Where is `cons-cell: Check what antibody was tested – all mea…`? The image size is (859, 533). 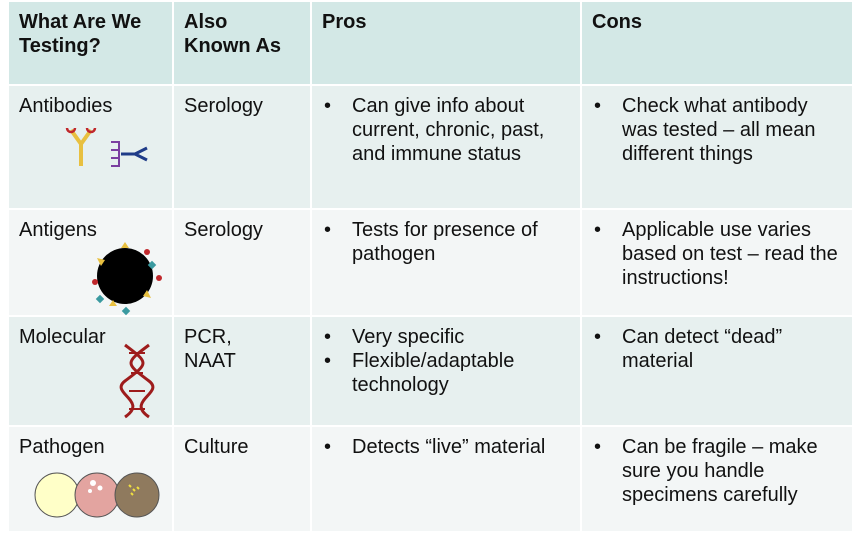 cons-cell: Check what antibody was tested – all mea… is located at coordinates (717, 147).